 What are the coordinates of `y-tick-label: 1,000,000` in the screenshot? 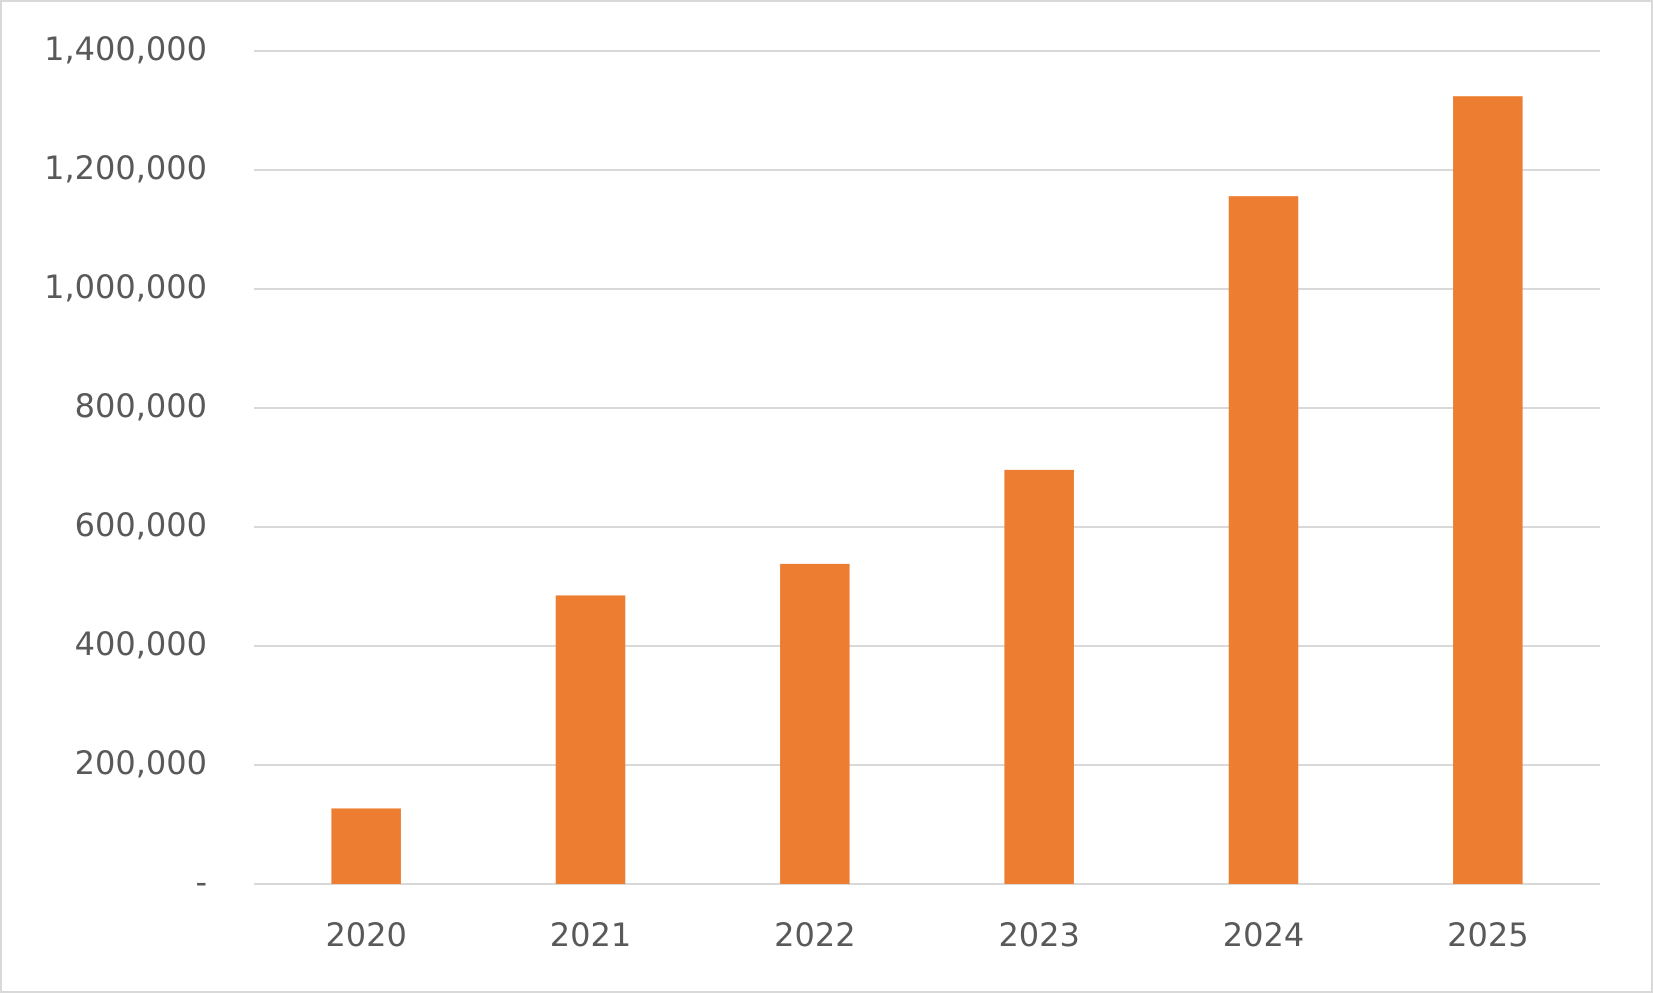 It's located at (125, 287).